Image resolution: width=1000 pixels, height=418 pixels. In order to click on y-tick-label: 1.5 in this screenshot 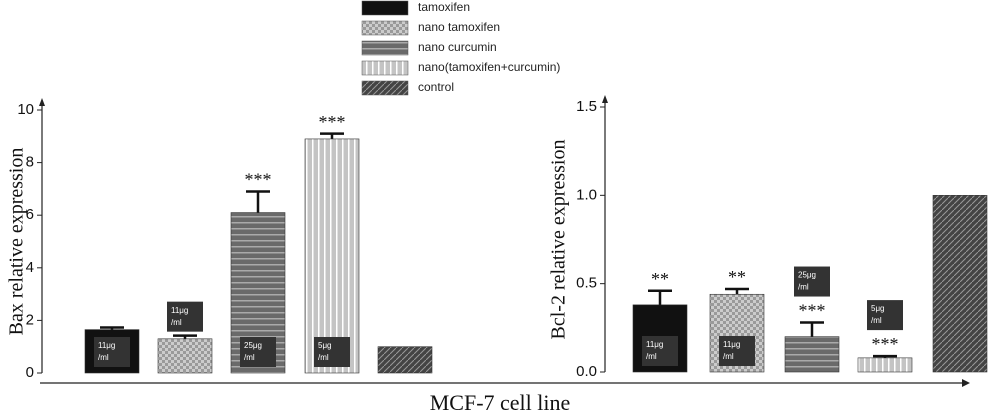, I will do `click(586, 106)`.